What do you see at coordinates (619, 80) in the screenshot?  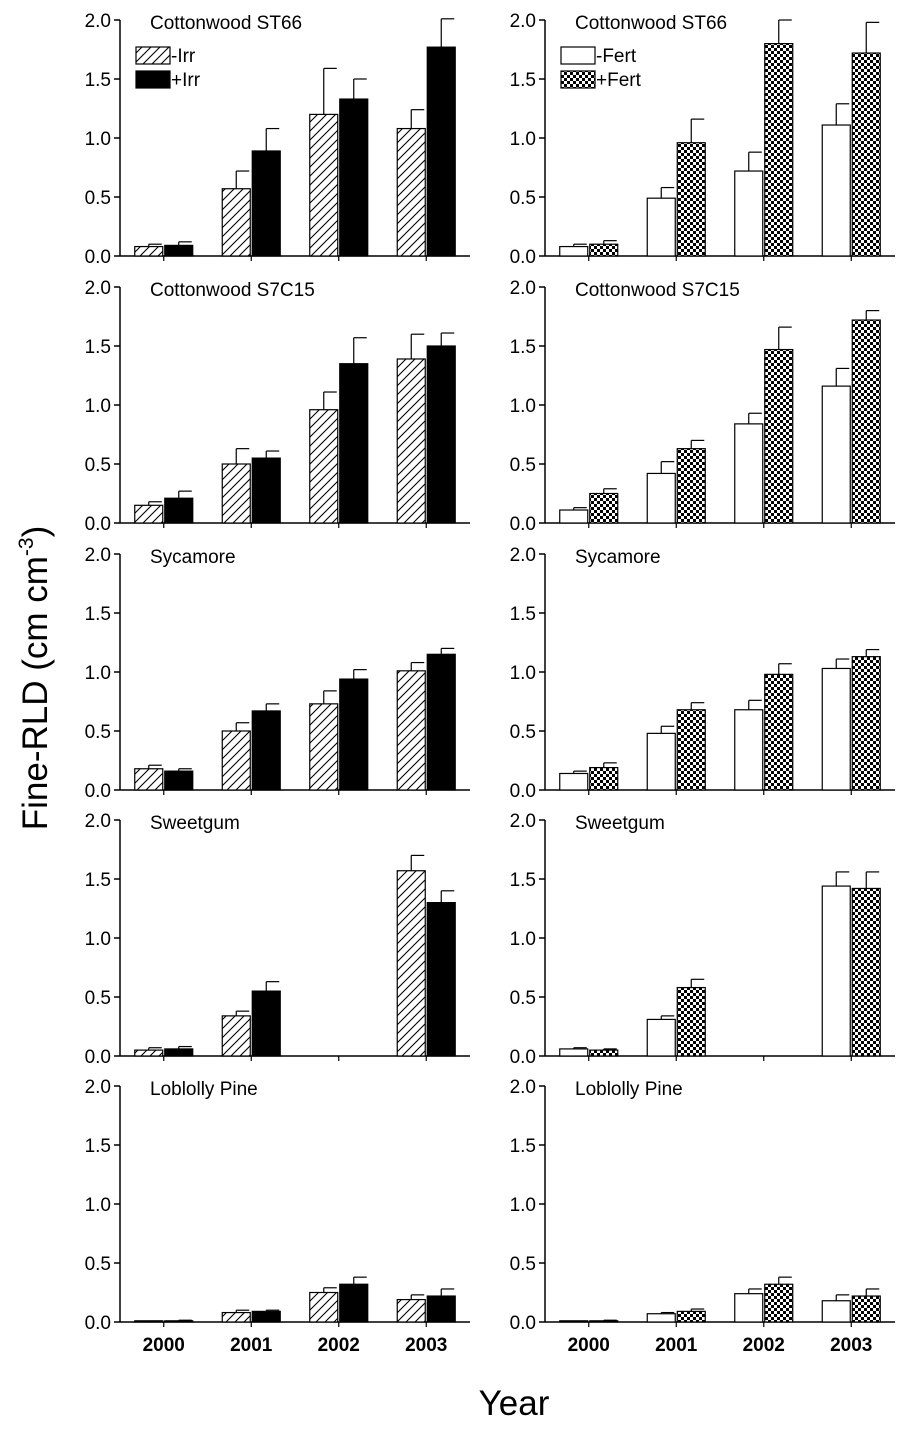 I see `legend-label: +Fert` at bounding box center [619, 80].